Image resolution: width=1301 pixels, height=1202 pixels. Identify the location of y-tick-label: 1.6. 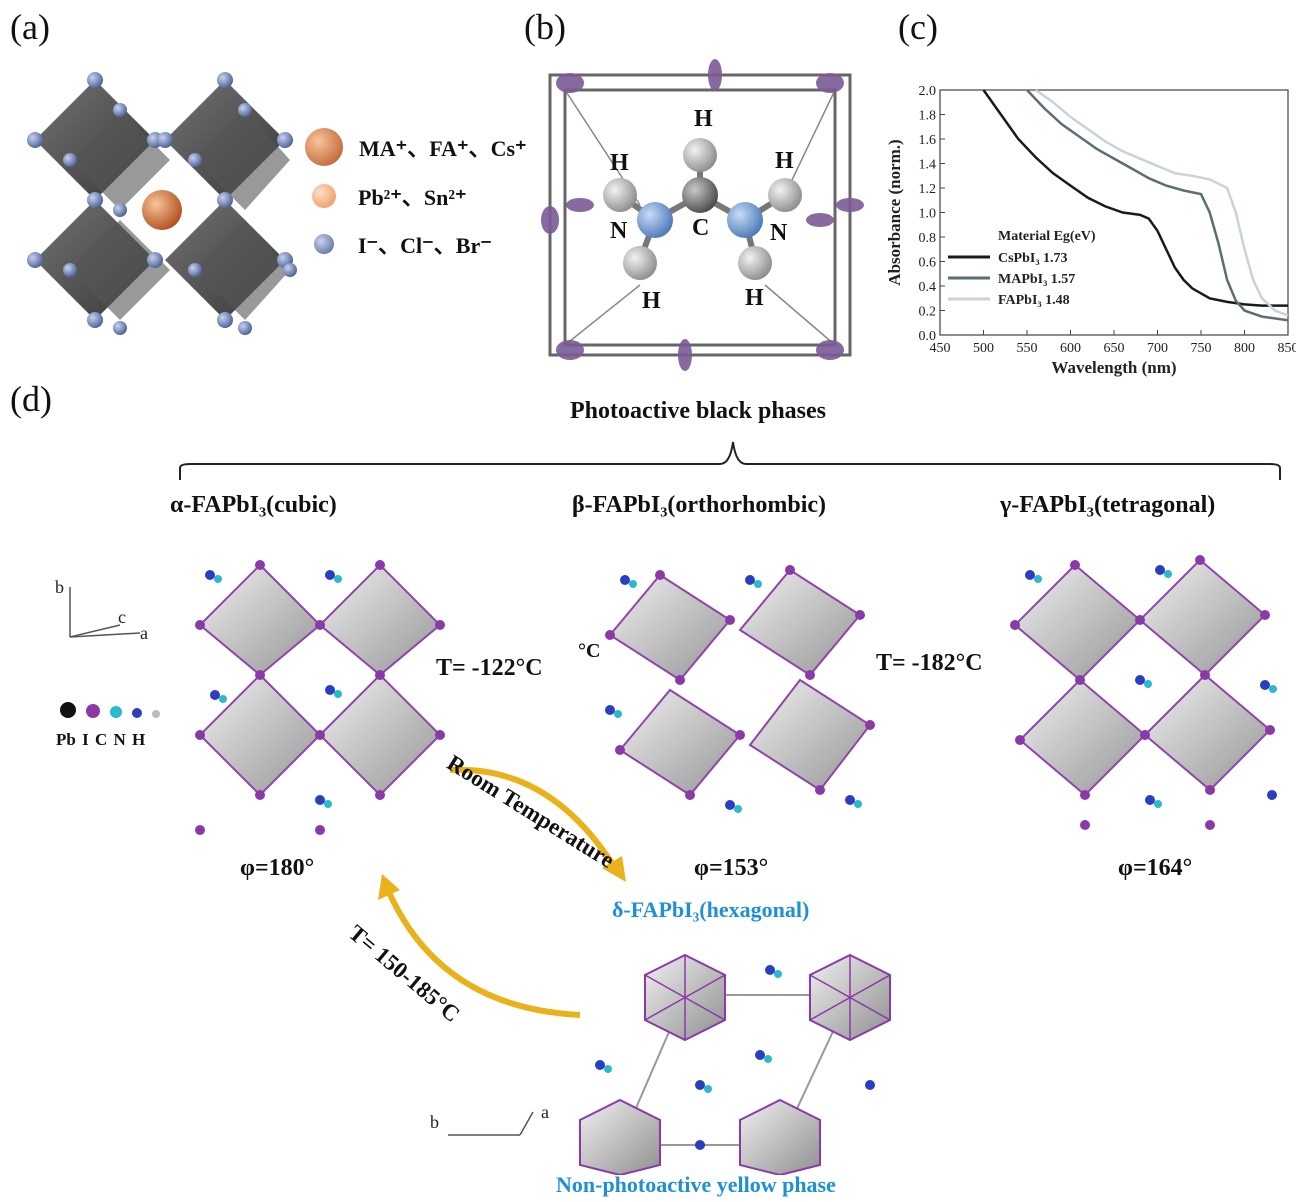
(928, 140).